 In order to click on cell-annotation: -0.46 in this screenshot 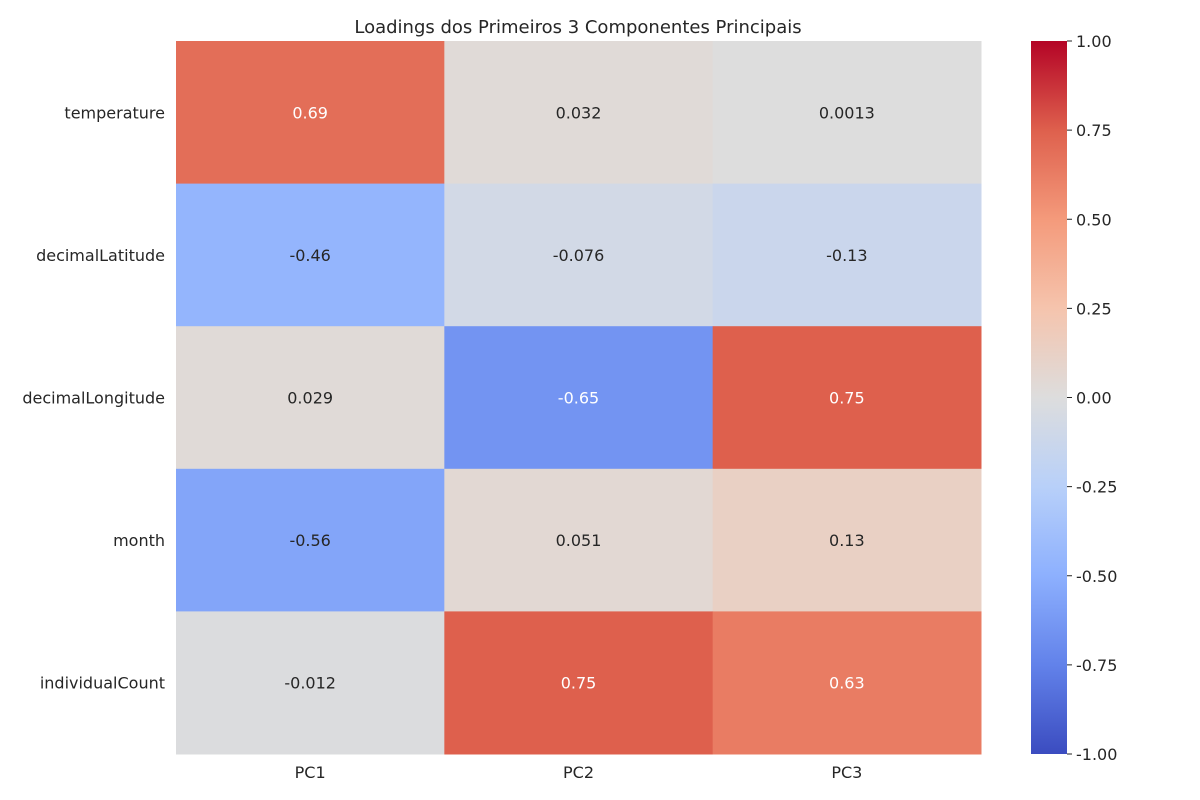, I will do `click(309, 255)`.